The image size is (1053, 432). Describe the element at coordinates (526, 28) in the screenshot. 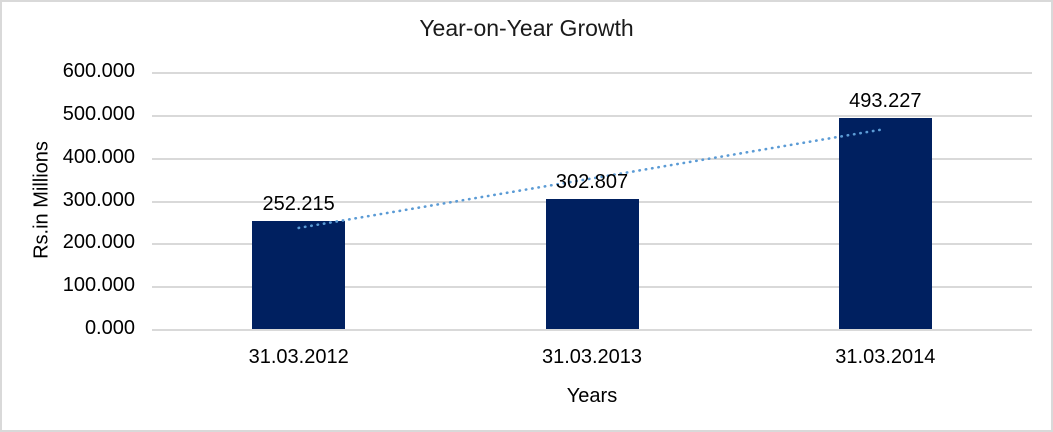

I see `chart-title: Year-on-Year Growth` at that location.